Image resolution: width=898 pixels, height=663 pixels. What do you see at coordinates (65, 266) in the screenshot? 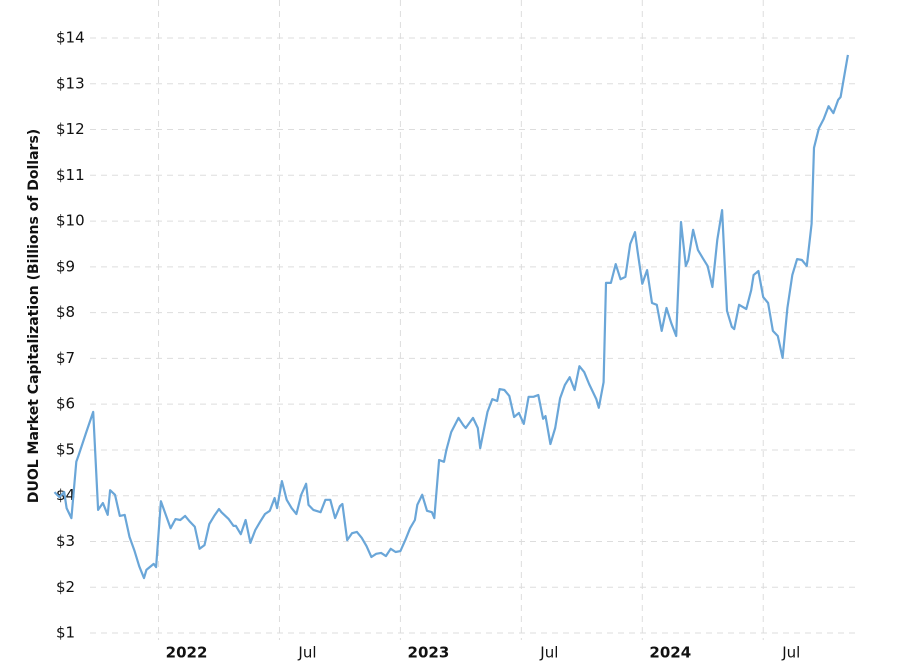
I see `y-tick-label: $9` at bounding box center [65, 266].